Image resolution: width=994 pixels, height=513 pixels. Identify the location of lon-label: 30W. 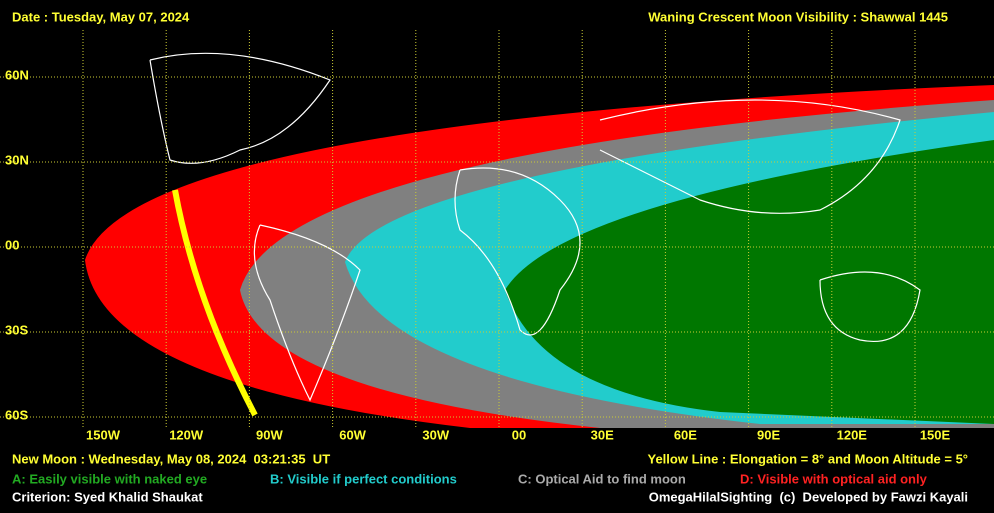
(435, 434).